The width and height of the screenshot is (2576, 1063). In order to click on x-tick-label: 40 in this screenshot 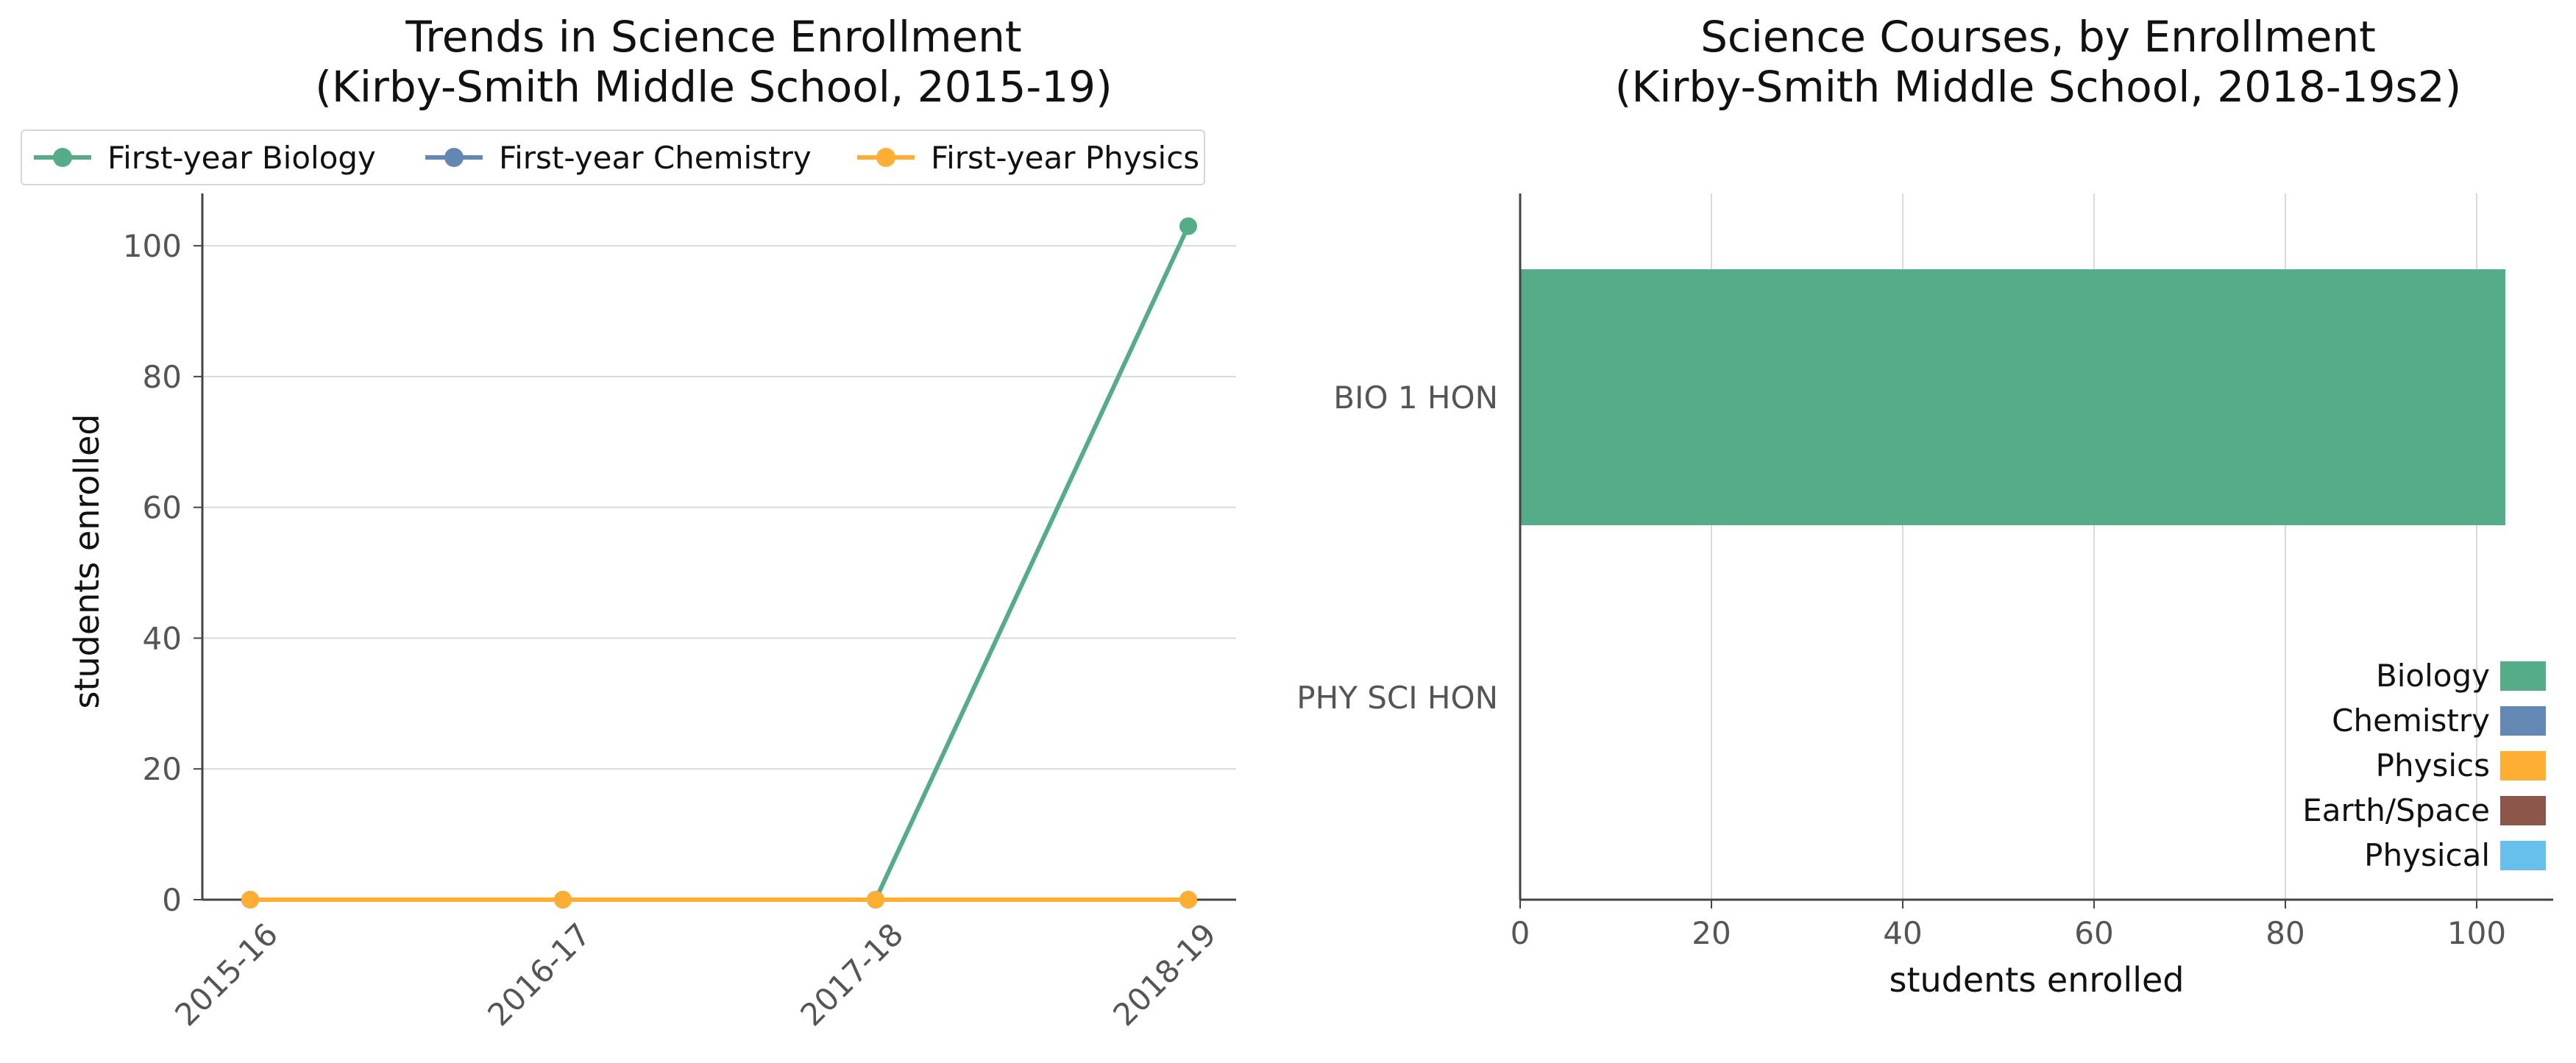, I will do `click(1902, 933)`.